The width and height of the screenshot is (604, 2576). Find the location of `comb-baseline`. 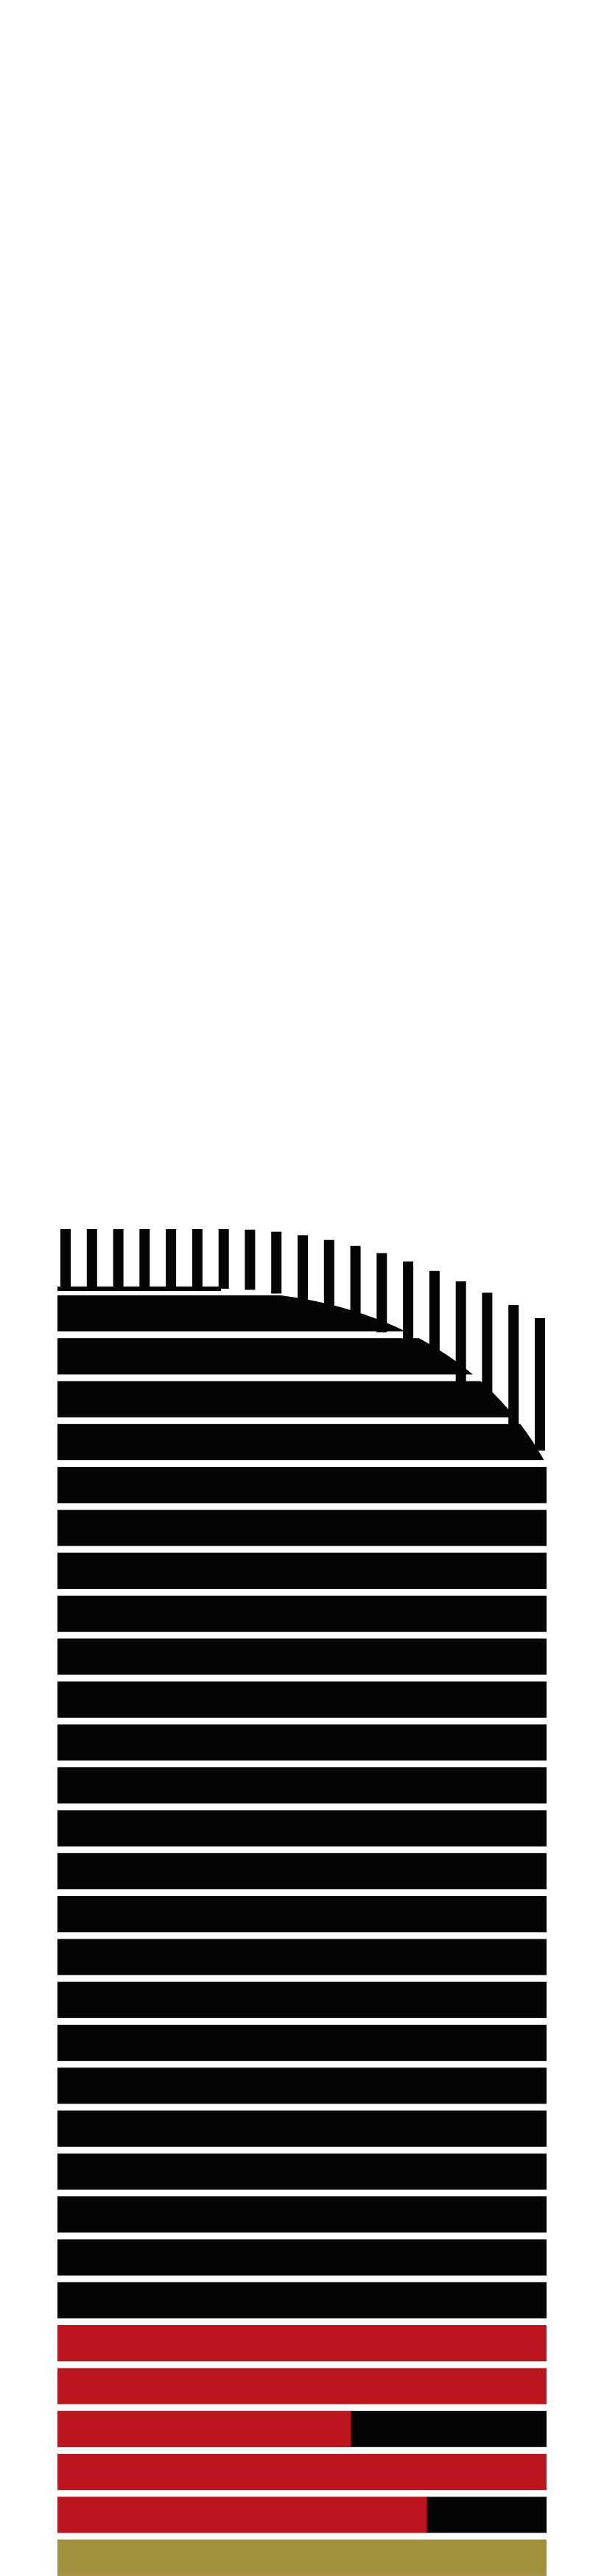

comb-baseline is located at coordinates (139, 1289).